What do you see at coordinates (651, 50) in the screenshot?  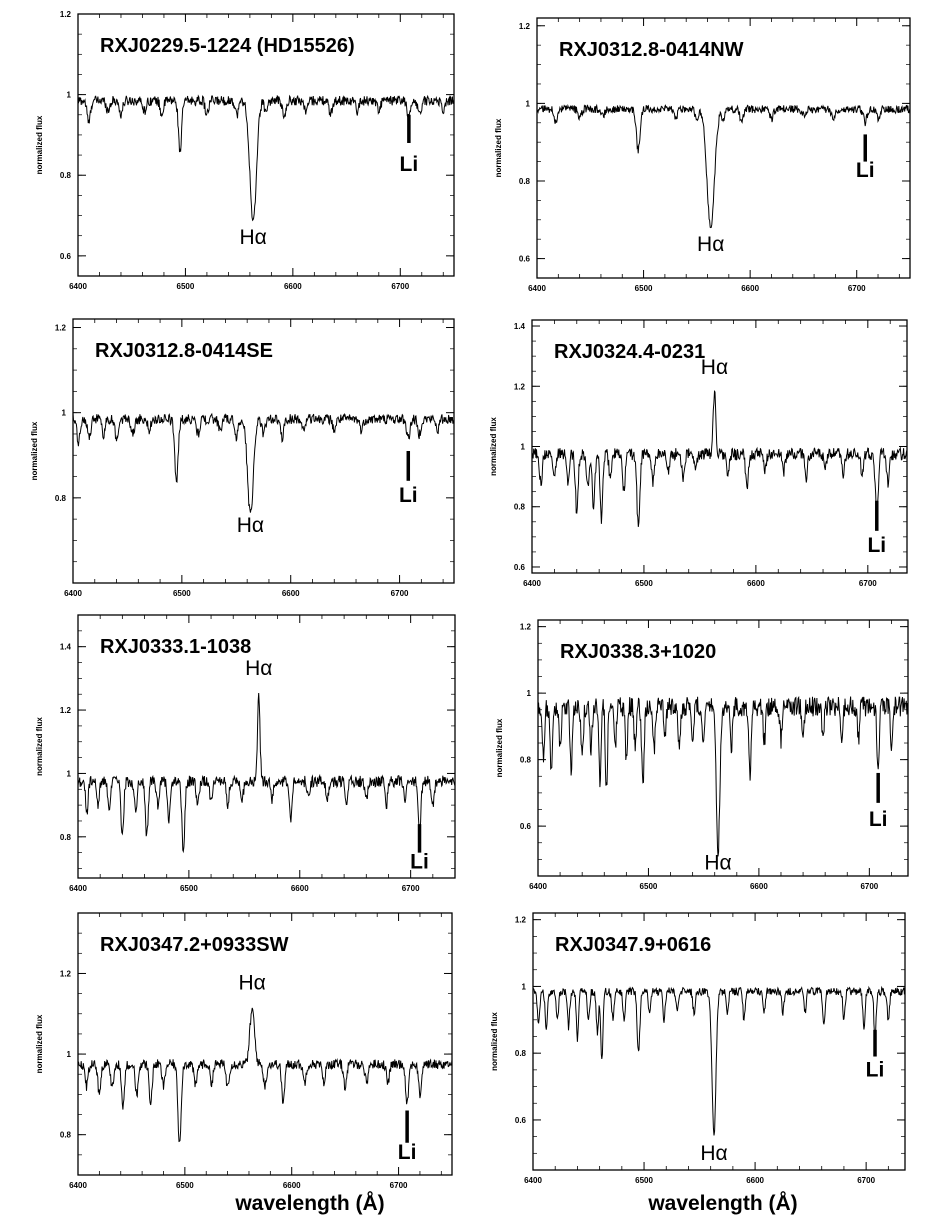 I see `panel-title: RXJ0312.8-0414NW` at bounding box center [651, 50].